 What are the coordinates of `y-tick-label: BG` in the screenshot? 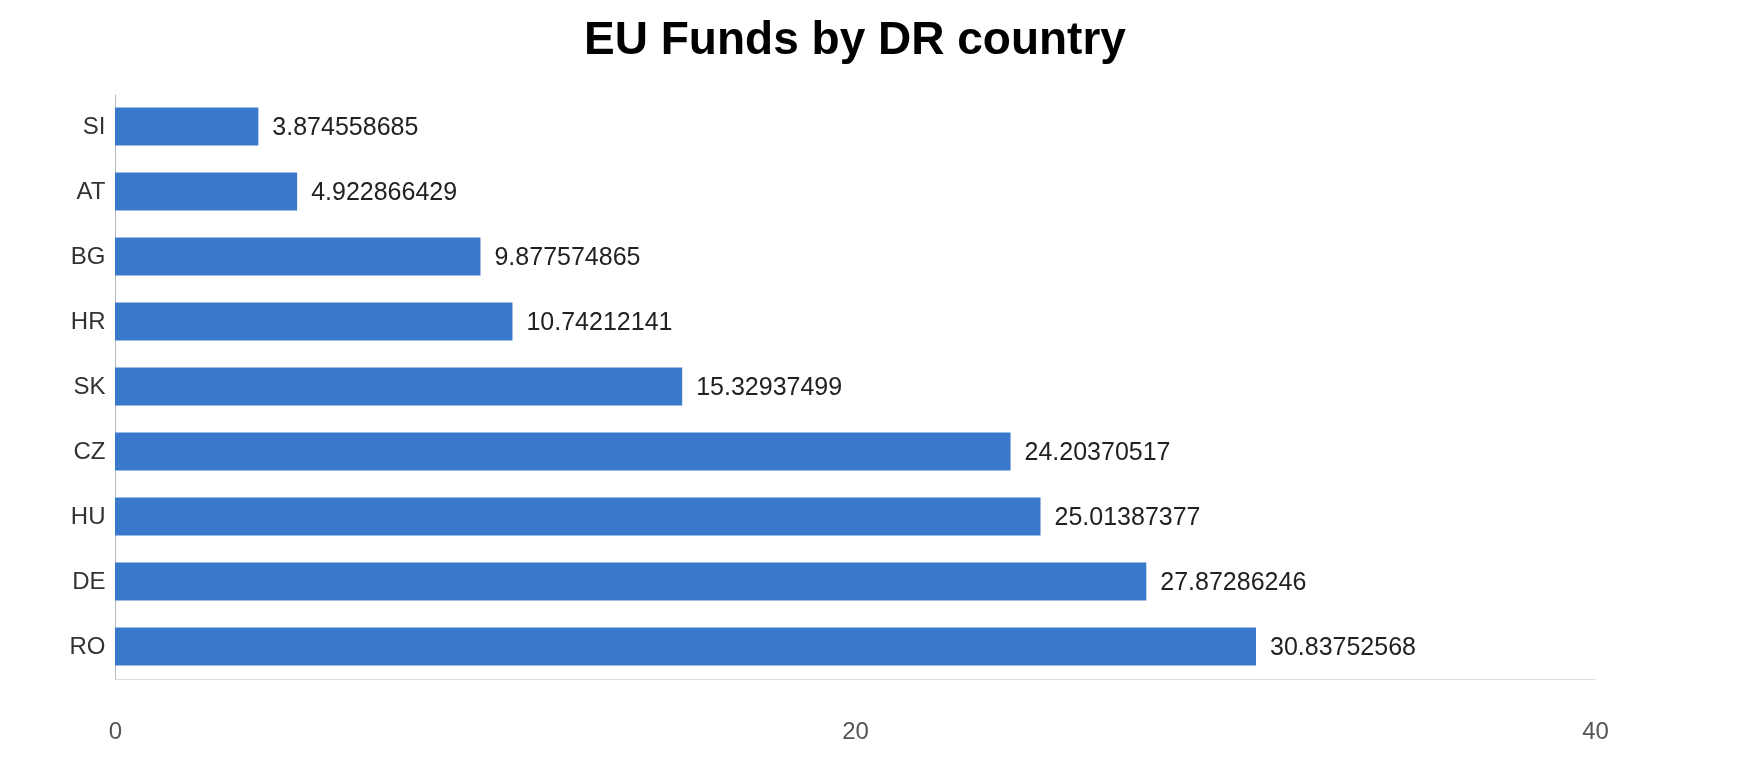 It's located at (88, 255).